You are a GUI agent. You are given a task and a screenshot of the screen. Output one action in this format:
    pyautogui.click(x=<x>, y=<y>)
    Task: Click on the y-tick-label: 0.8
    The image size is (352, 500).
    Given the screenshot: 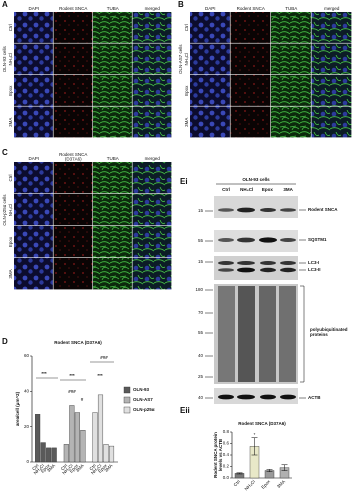 What is the action you would take?
    pyautogui.click(x=226, y=431)
    